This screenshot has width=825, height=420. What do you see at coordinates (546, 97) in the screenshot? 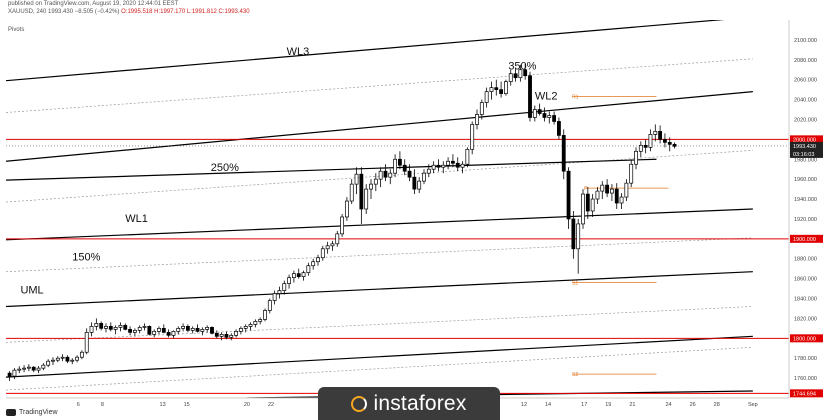
I see `line-label: WL2` at bounding box center [546, 97].